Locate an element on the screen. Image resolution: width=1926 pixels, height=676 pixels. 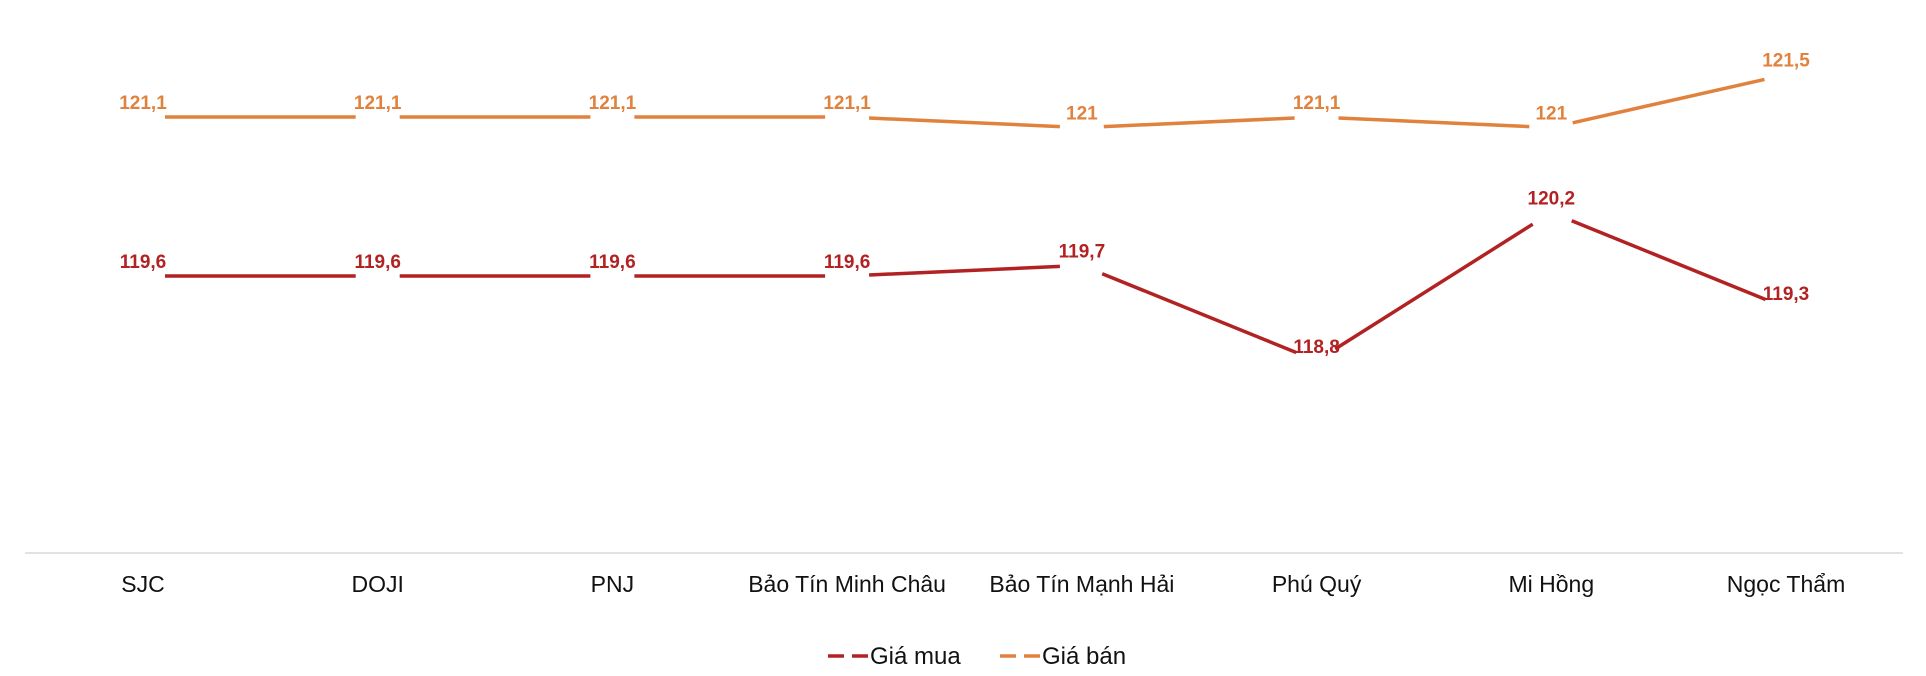
data-label: 119,3 is located at coordinates (1786, 294).